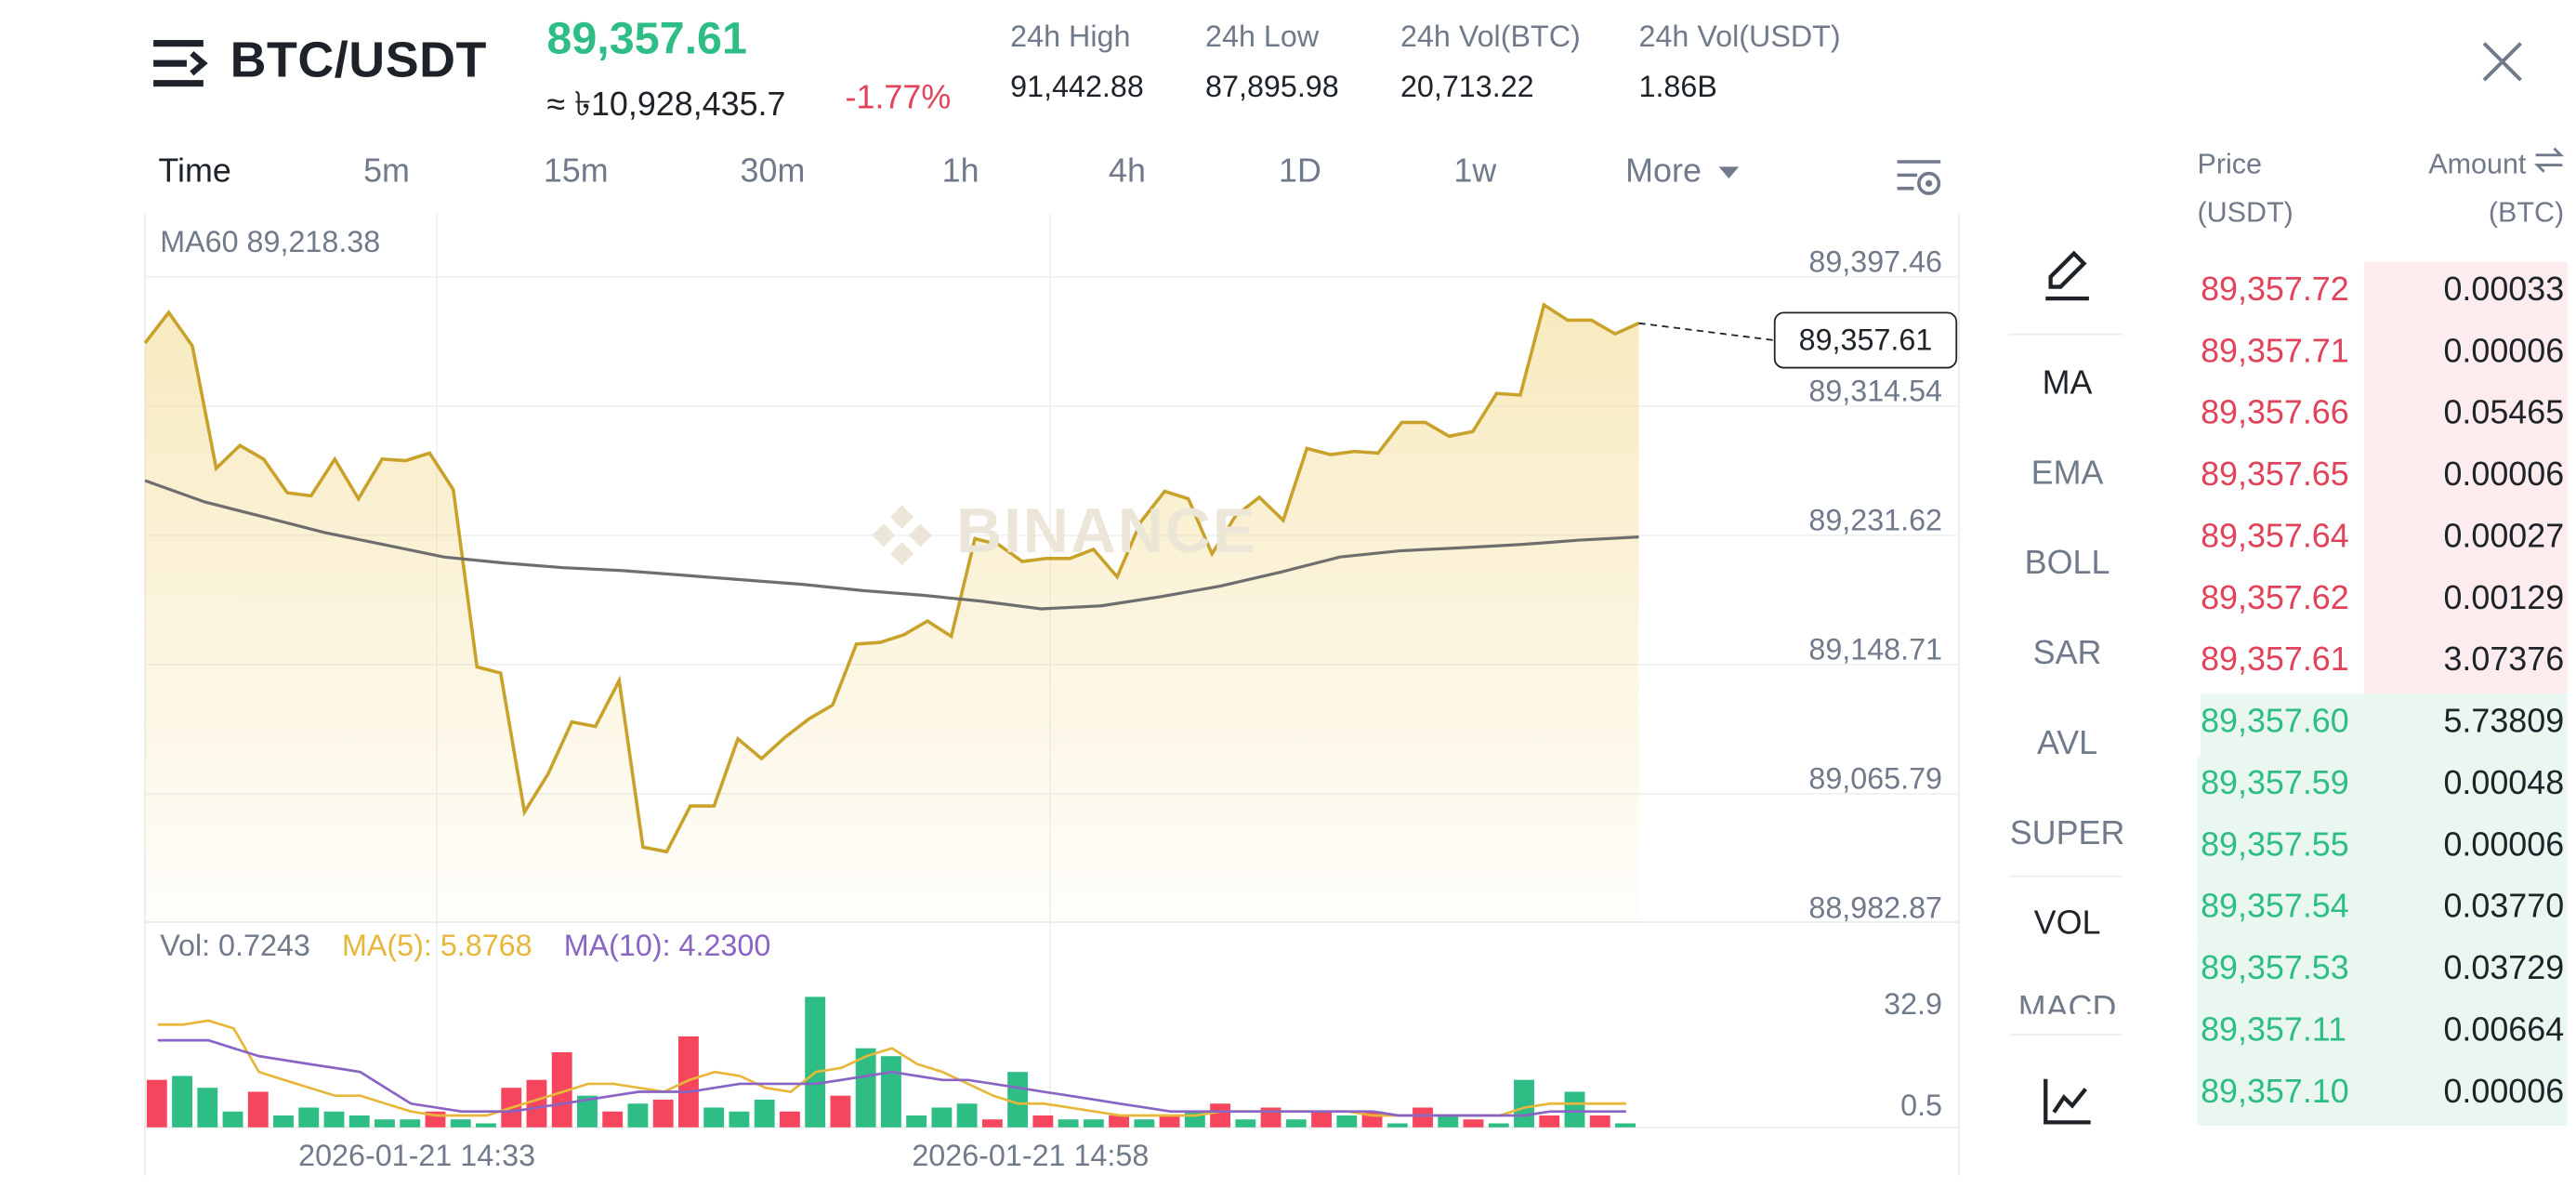 Image resolution: width=2576 pixels, height=1201 pixels. I want to click on orderbook-amount: 0.03770, so click(2504, 907).